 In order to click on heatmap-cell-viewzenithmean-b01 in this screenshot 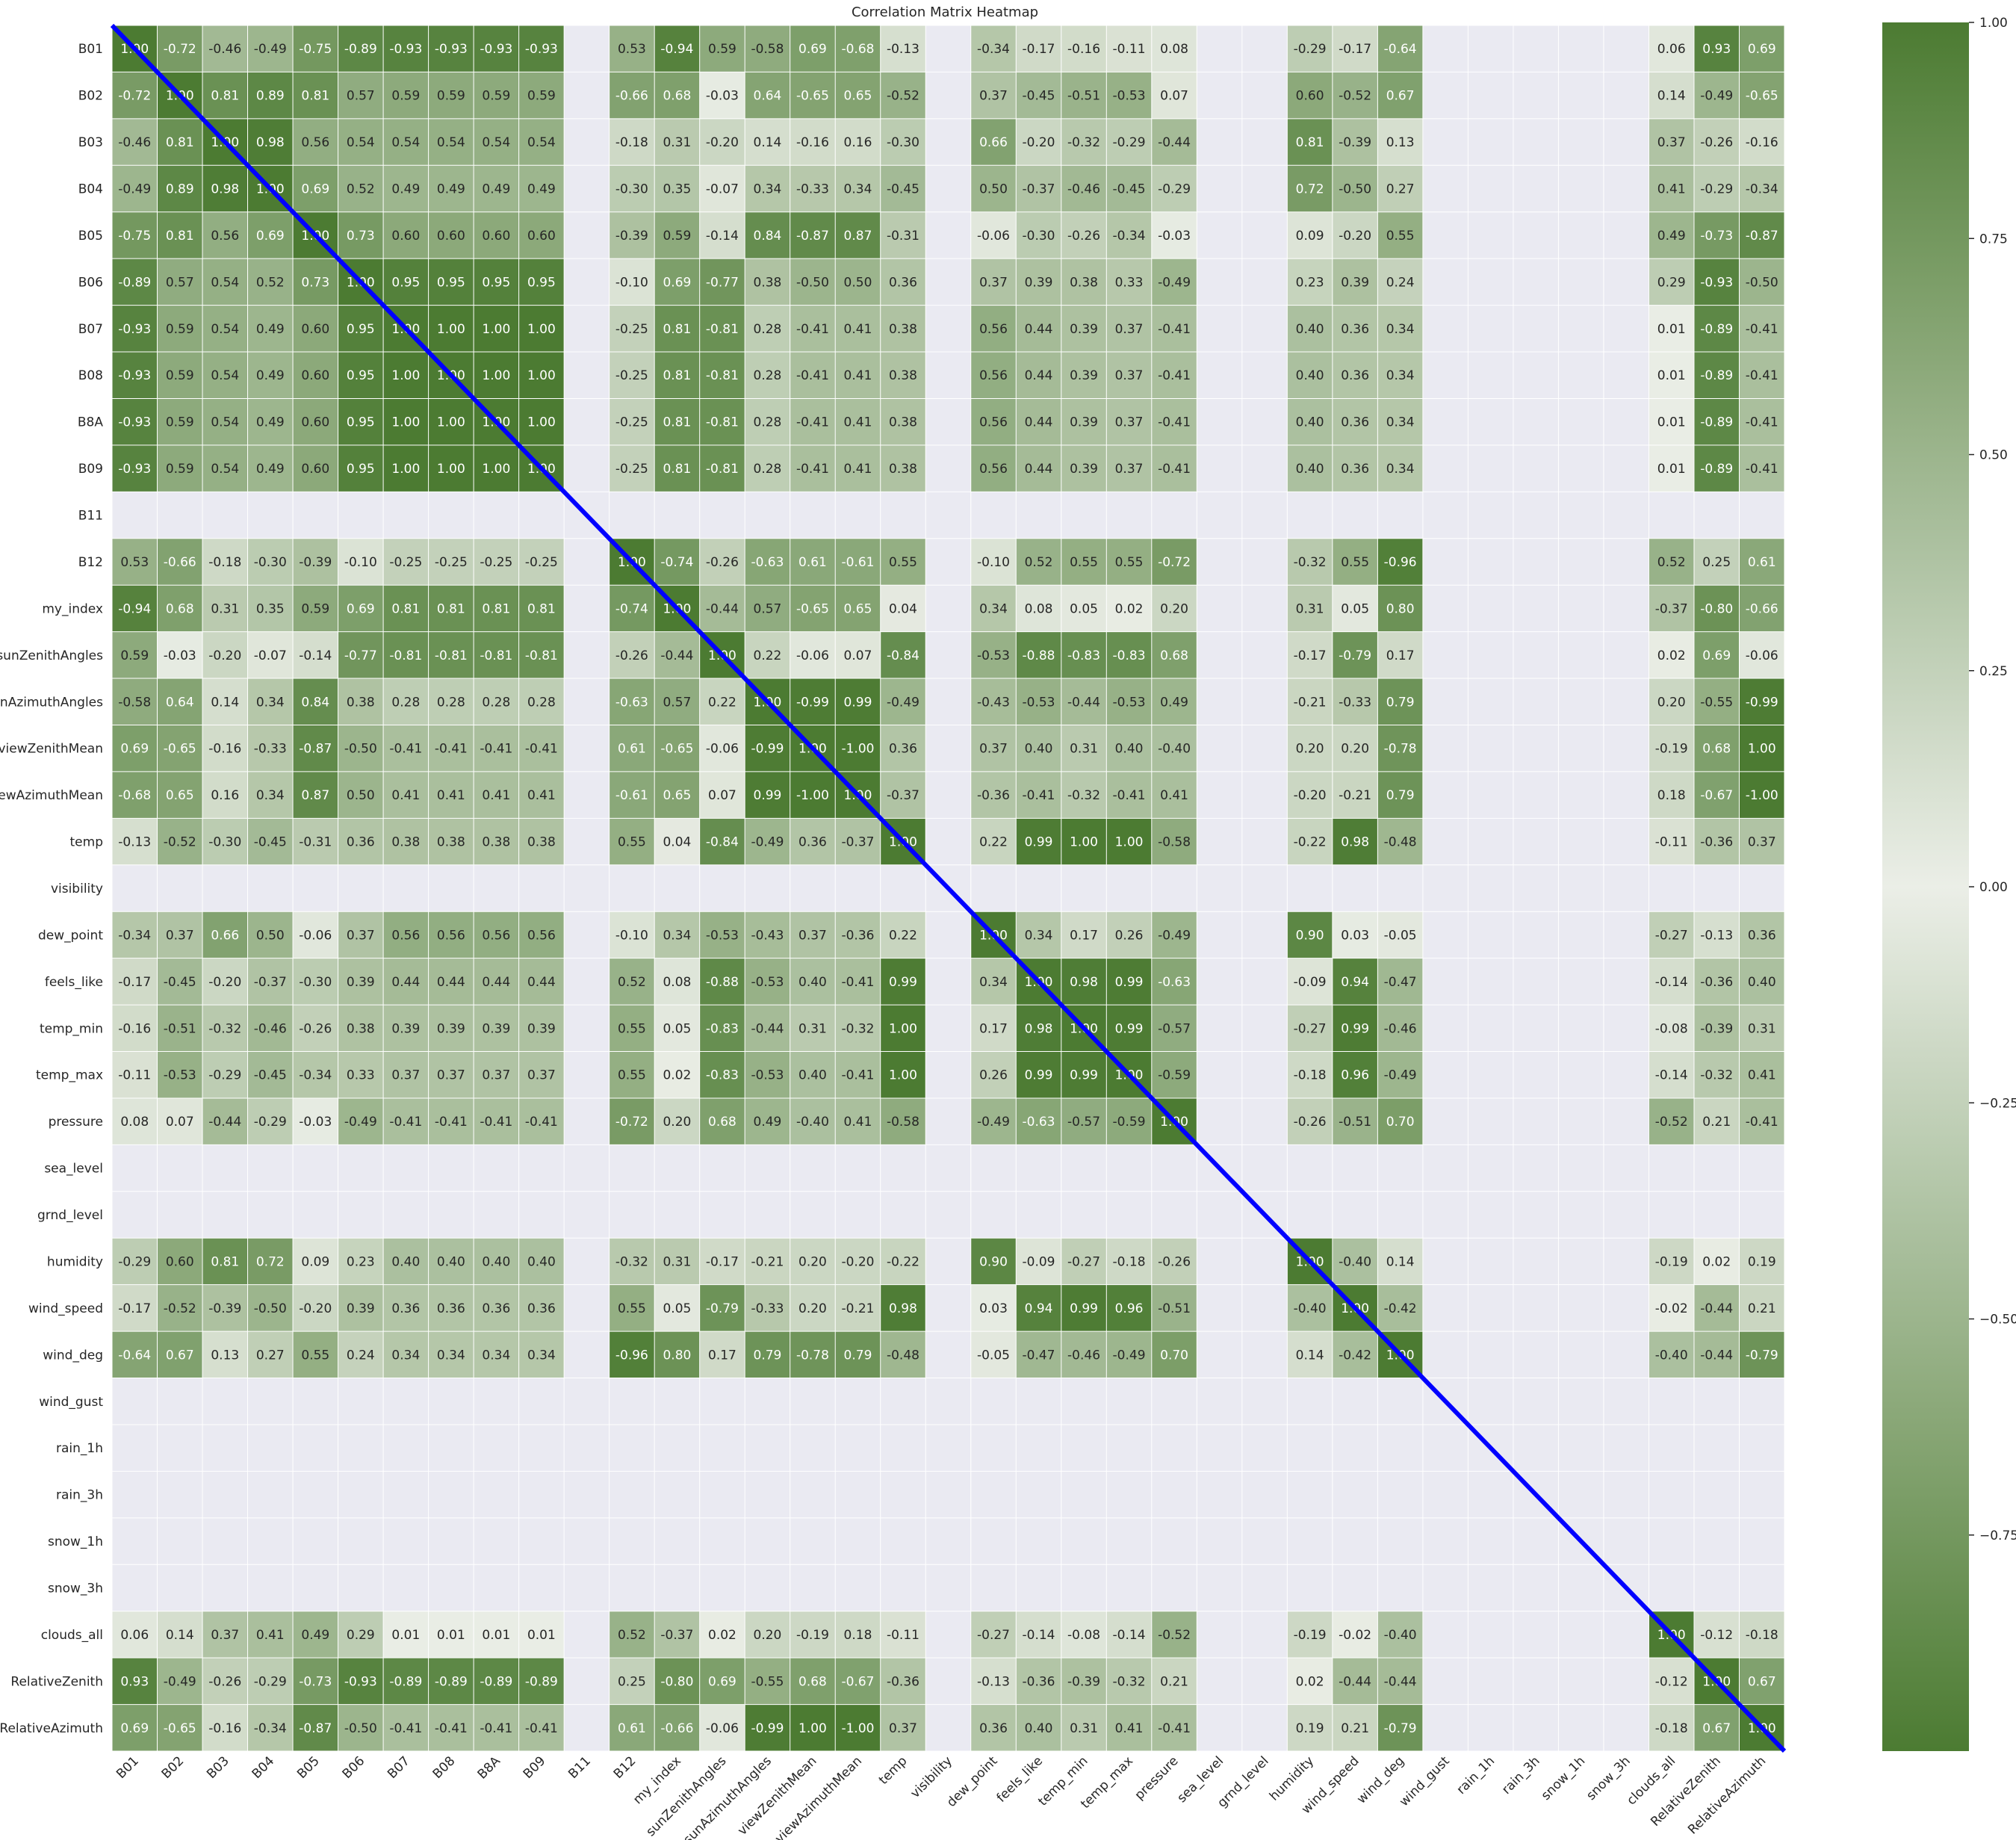, I will do `click(135, 748)`.